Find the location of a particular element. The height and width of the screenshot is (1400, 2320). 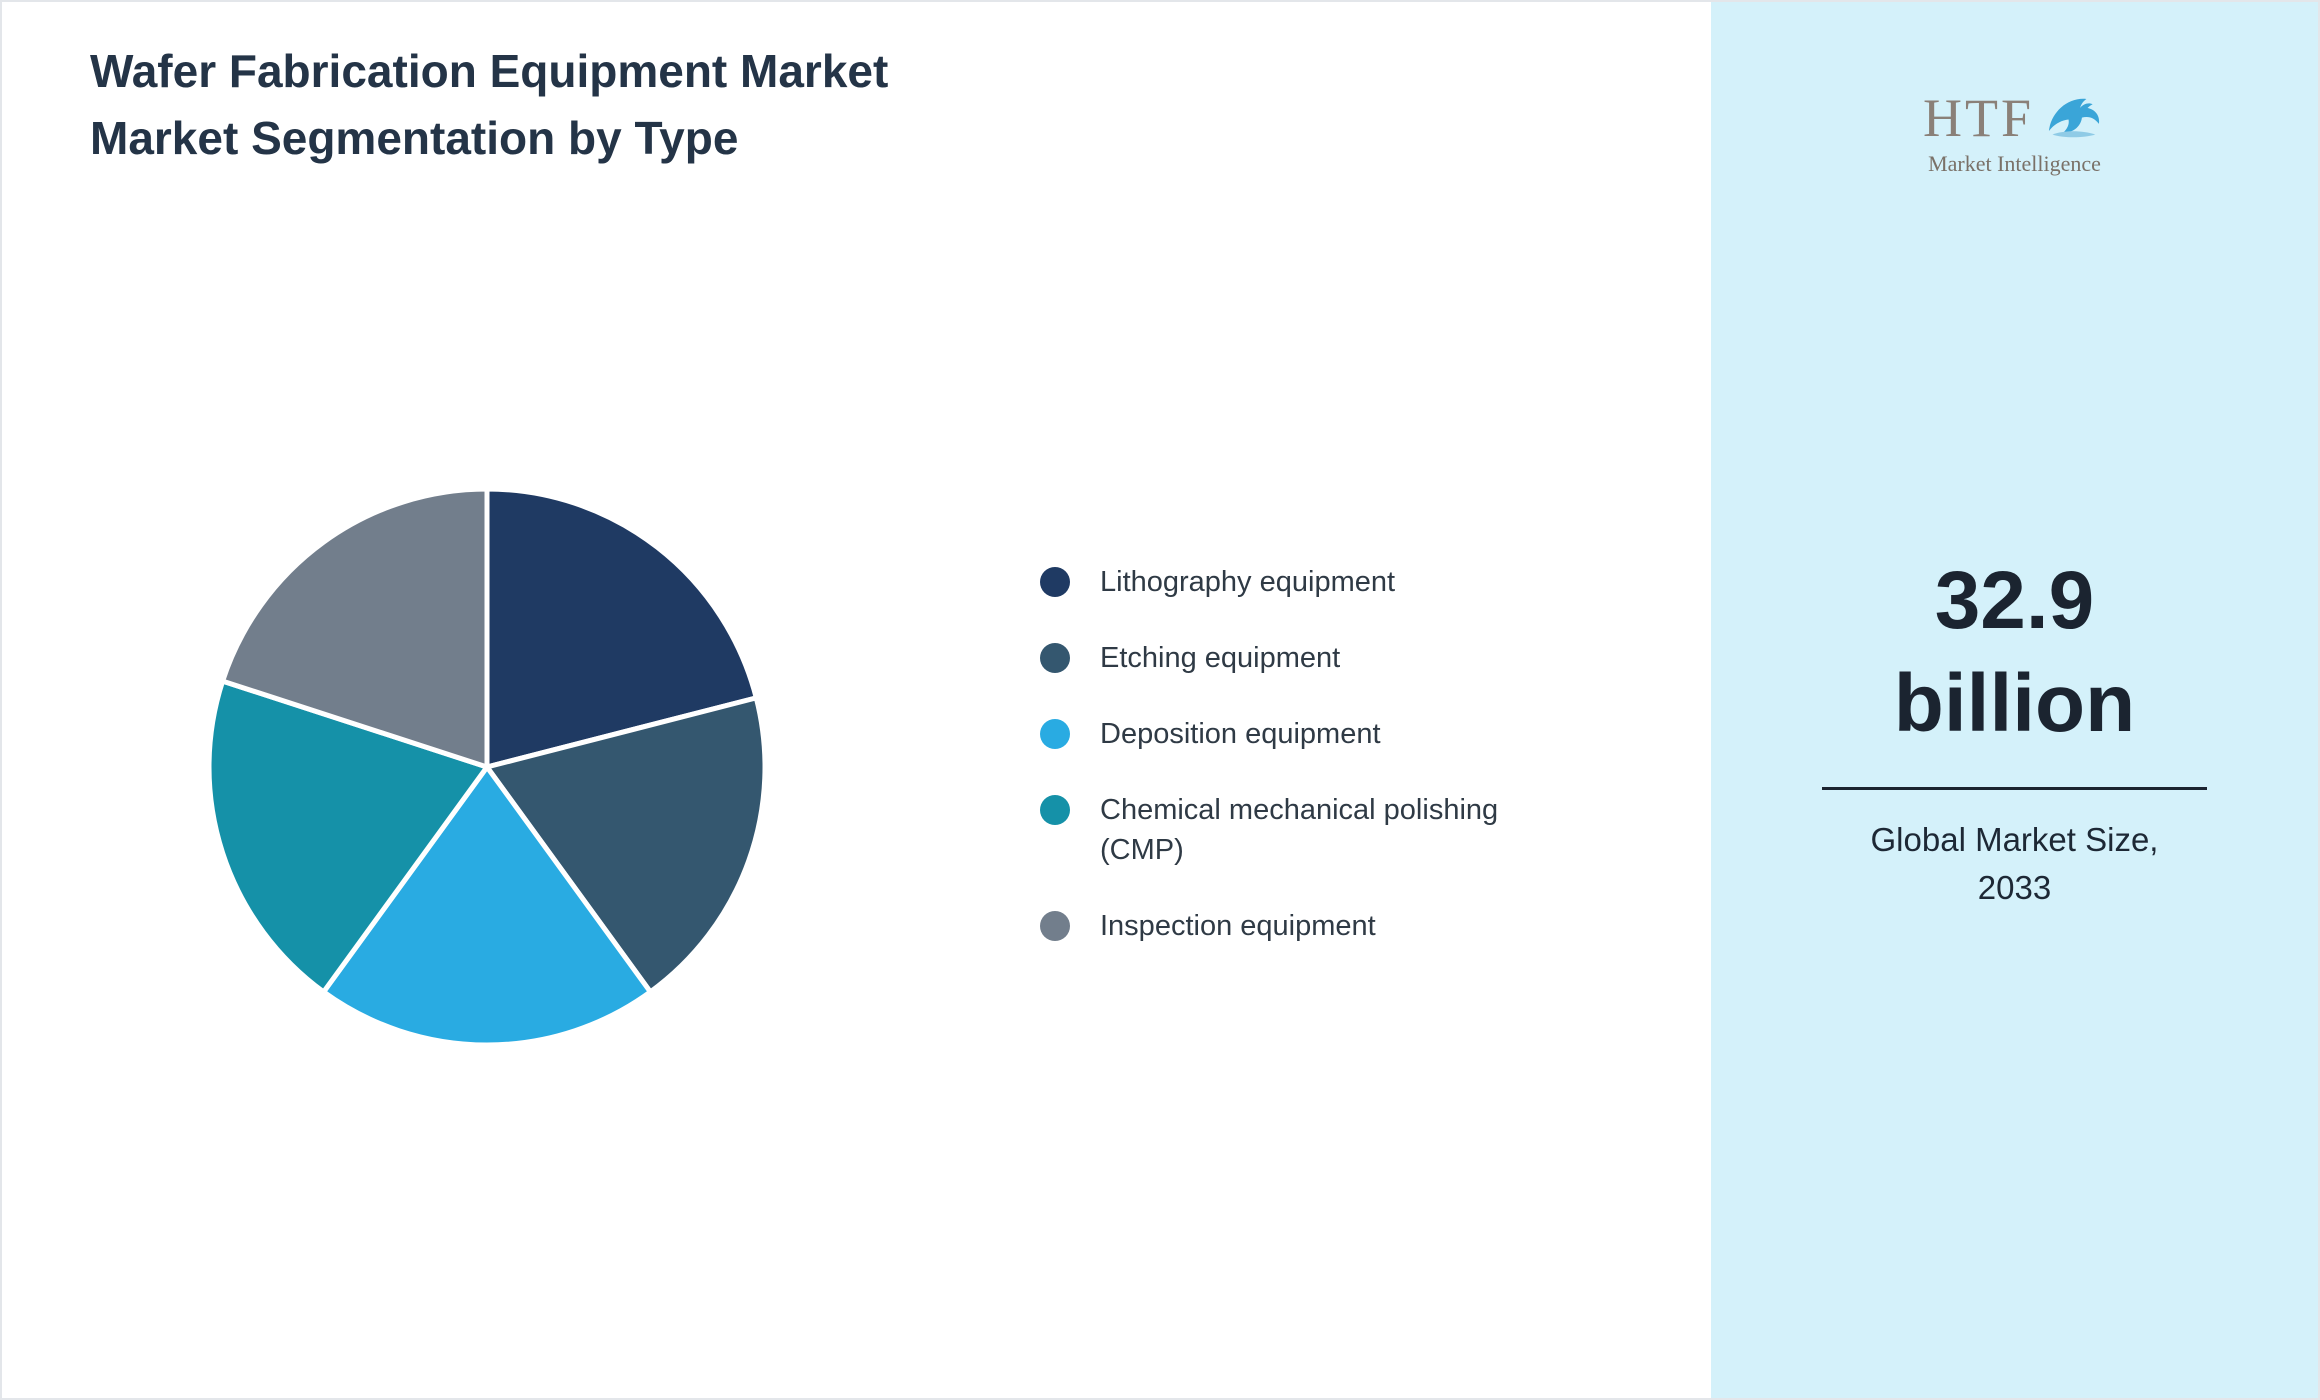

legend-item: Lithography equipment is located at coordinates (1280, 582).